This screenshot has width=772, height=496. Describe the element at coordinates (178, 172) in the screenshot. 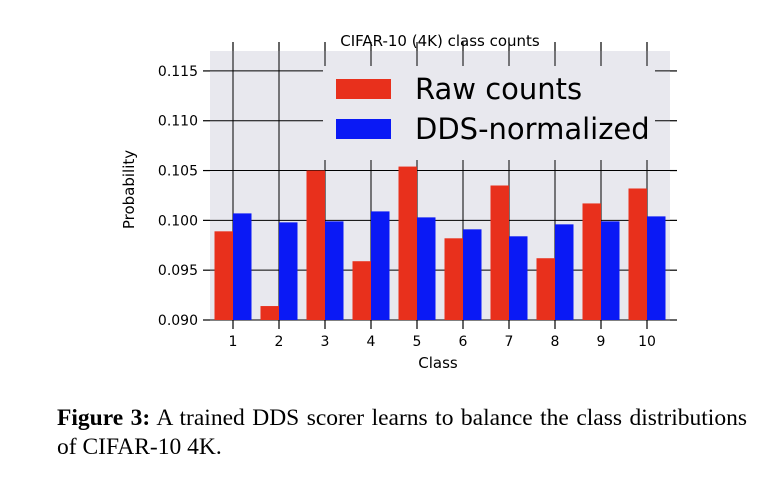

I see `y-tick-label: 0.105` at that location.